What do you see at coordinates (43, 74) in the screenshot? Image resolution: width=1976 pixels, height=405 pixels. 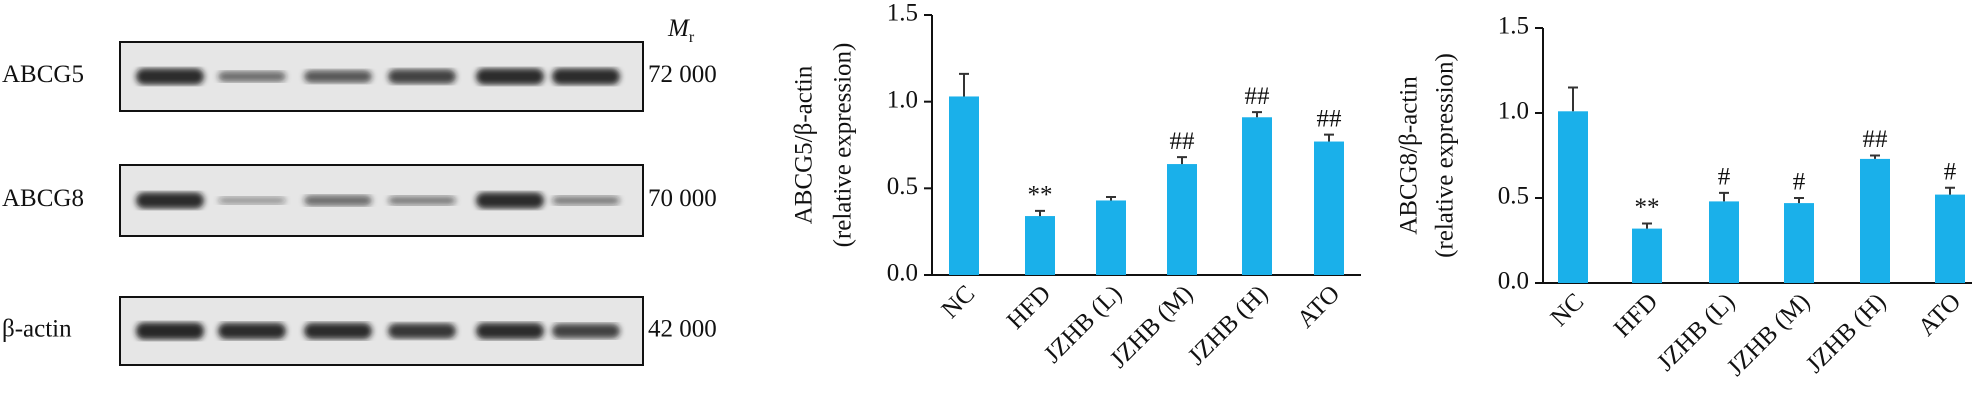 I see `row-label: ABCG5` at bounding box center [43, 74].